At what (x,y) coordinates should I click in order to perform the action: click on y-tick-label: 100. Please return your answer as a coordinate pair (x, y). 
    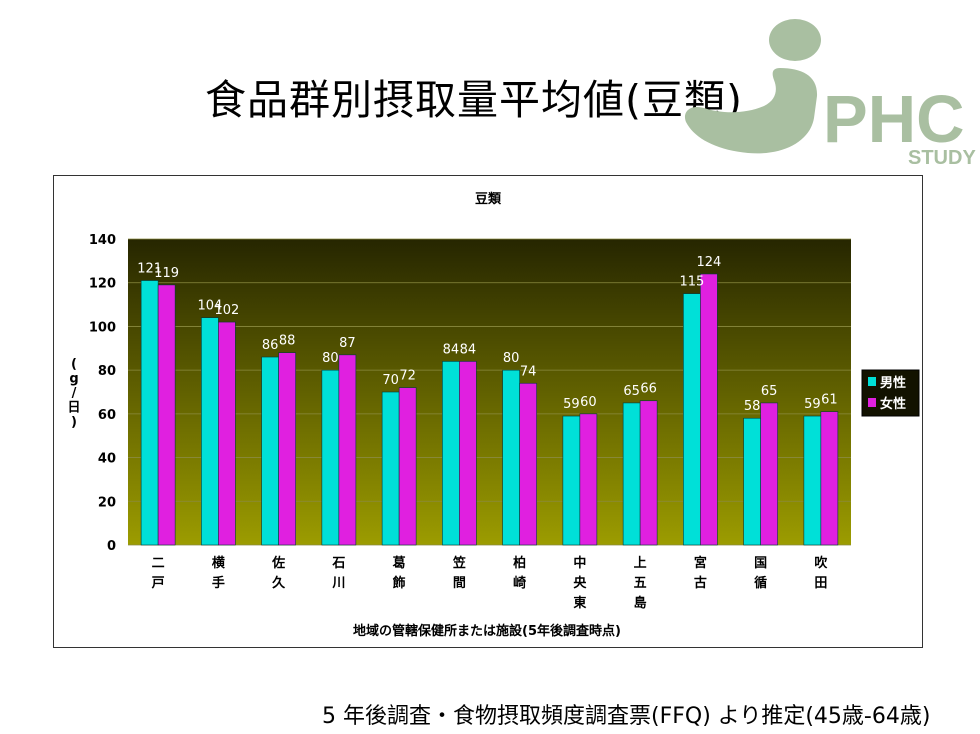
    Looking at the image, I should click on (102, 327).